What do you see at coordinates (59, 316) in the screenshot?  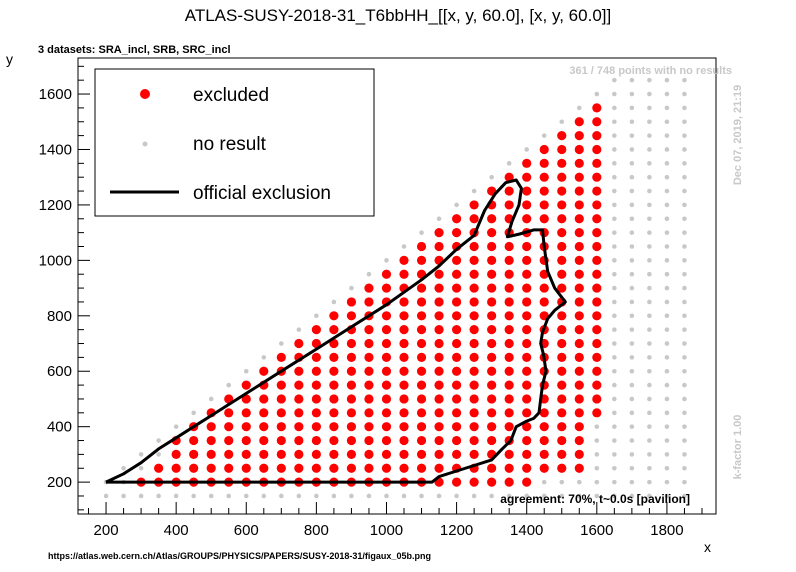 I see `y-tick-label: 800` at bounding box center [59, 316].